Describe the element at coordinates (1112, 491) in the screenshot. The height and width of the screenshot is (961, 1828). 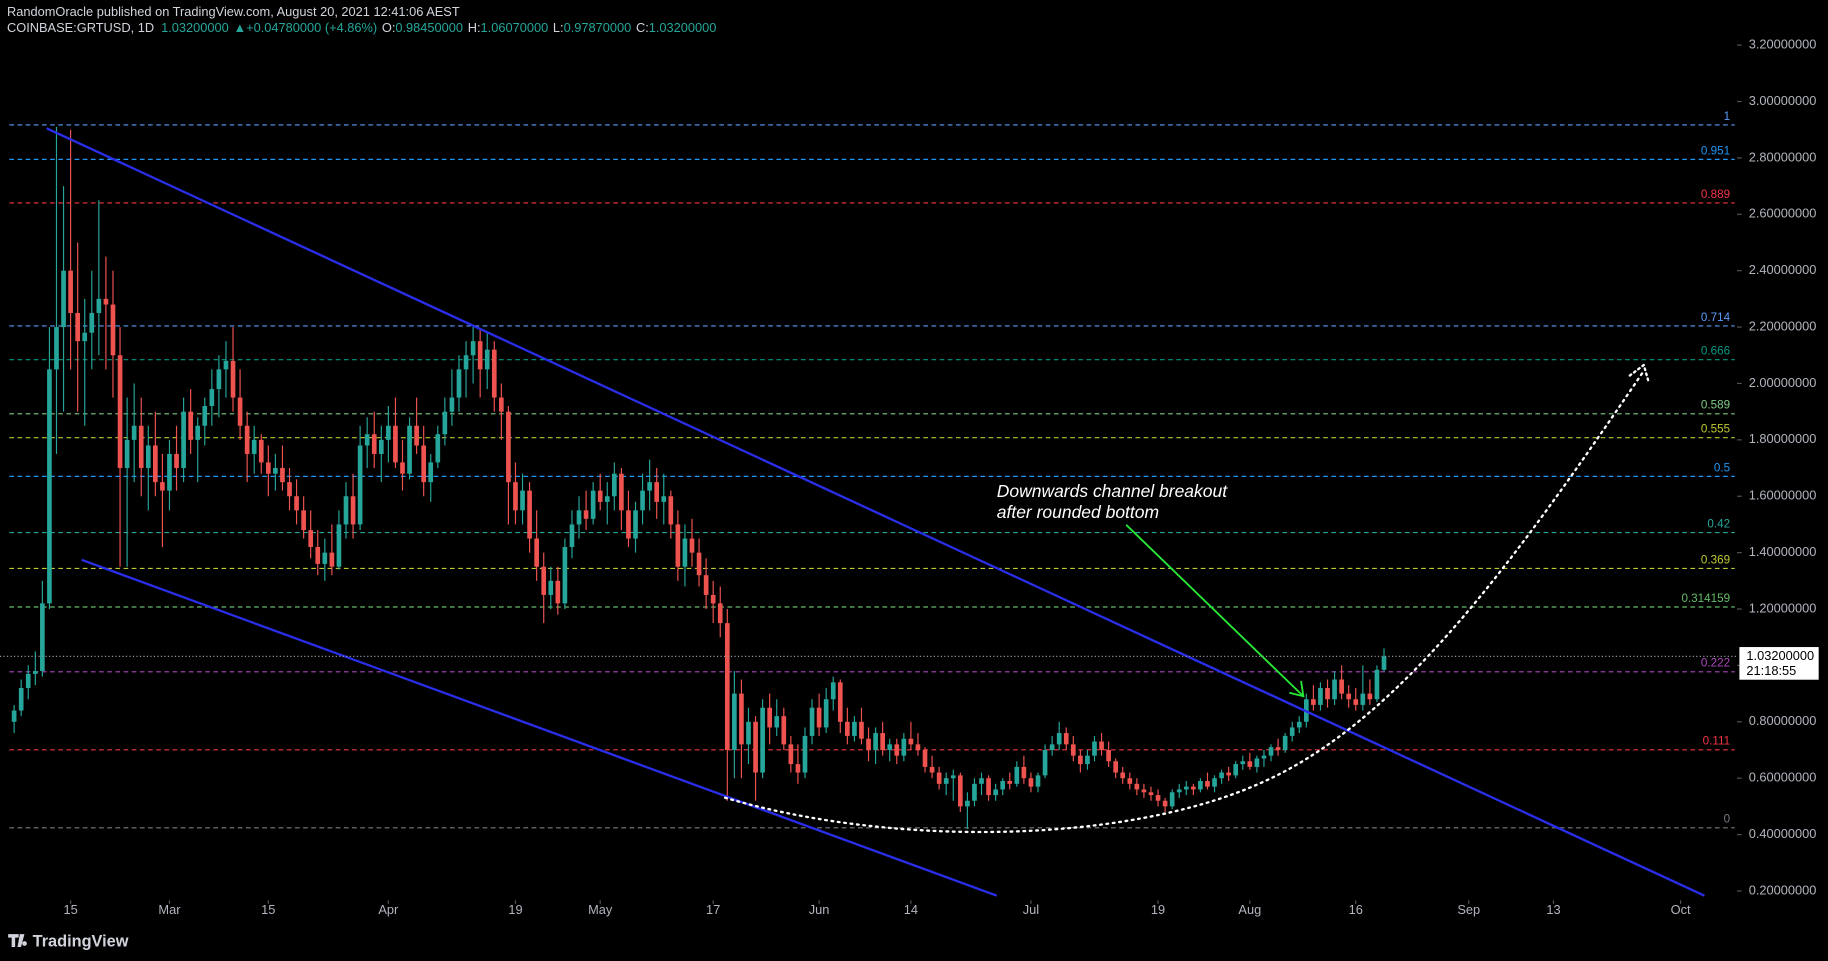
I see `annotation-line: Downwards channel breakout` at that location.